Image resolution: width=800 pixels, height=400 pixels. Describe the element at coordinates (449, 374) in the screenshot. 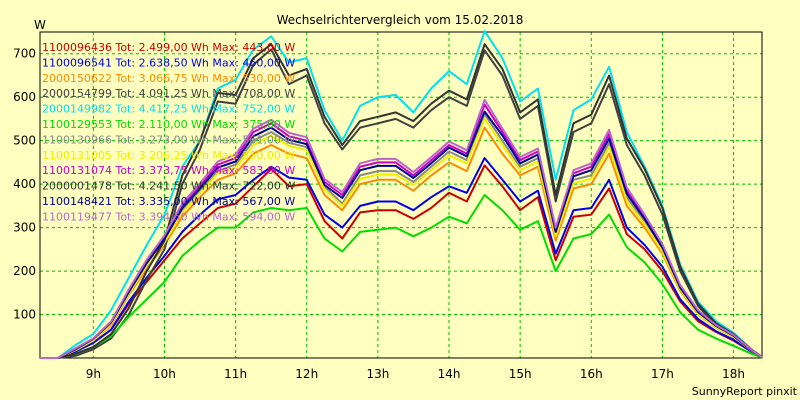

I see `x-tick-label: 14h` at that location.